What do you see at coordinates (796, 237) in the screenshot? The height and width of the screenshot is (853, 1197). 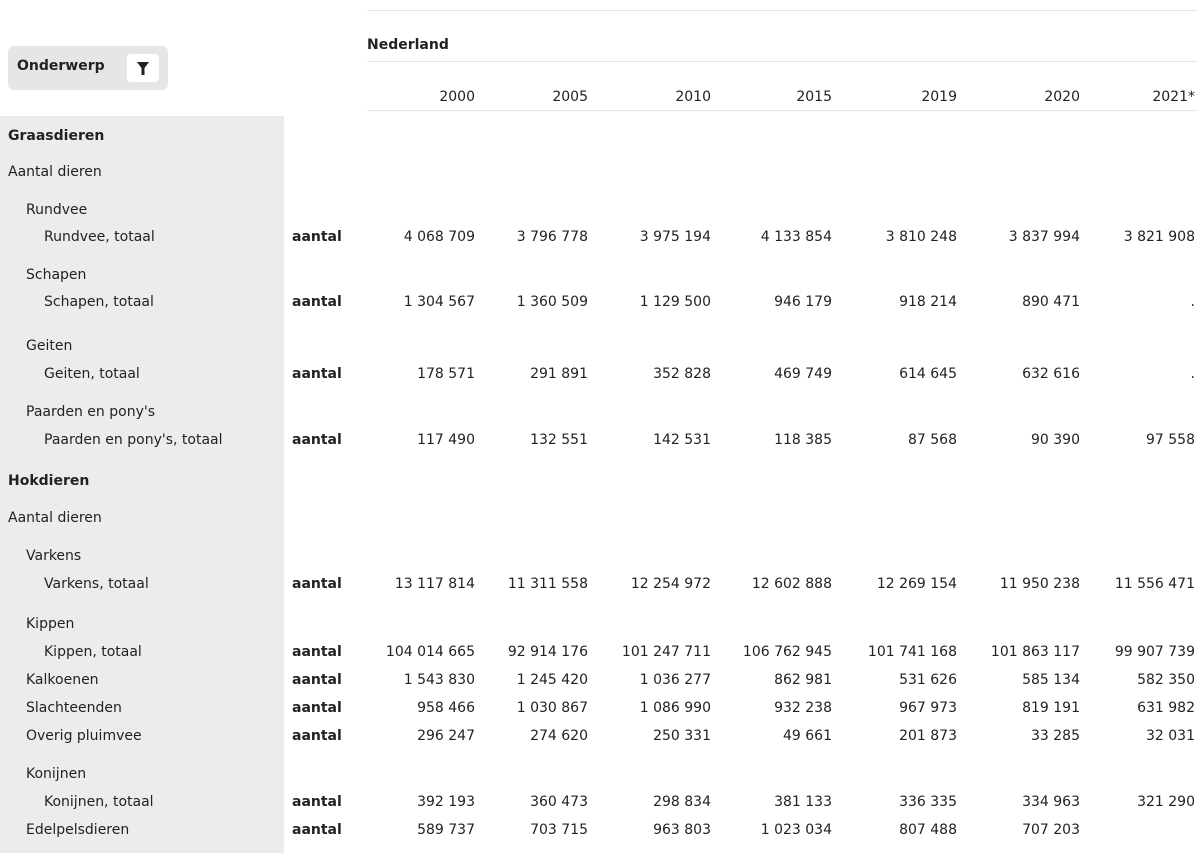 I see `cell: 4 133 854` at bounding box center [796, 237].